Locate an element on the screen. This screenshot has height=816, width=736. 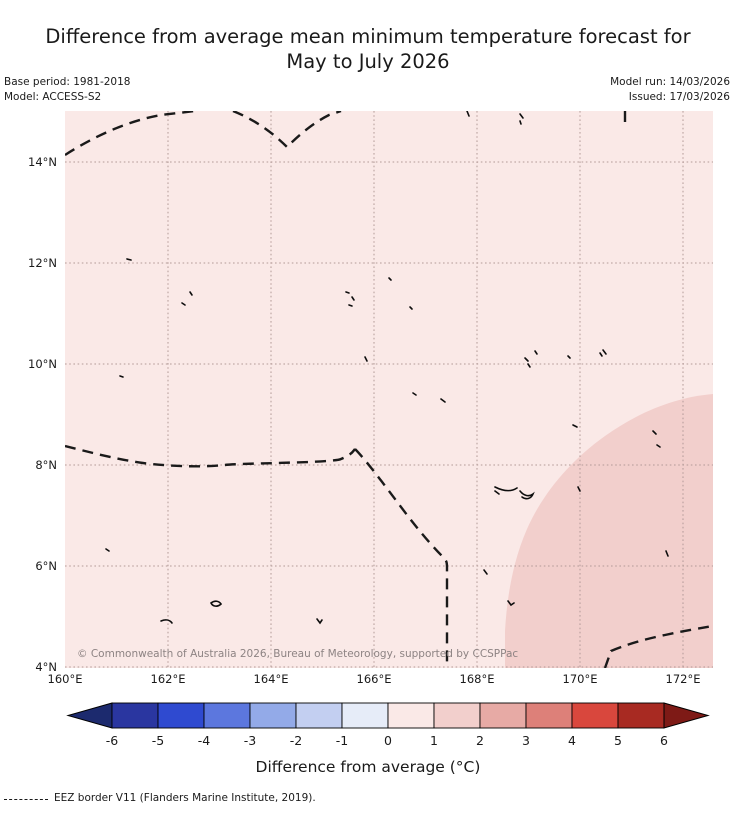
x-tick-label-160e: 160°E is located at coordinates (65, 679).